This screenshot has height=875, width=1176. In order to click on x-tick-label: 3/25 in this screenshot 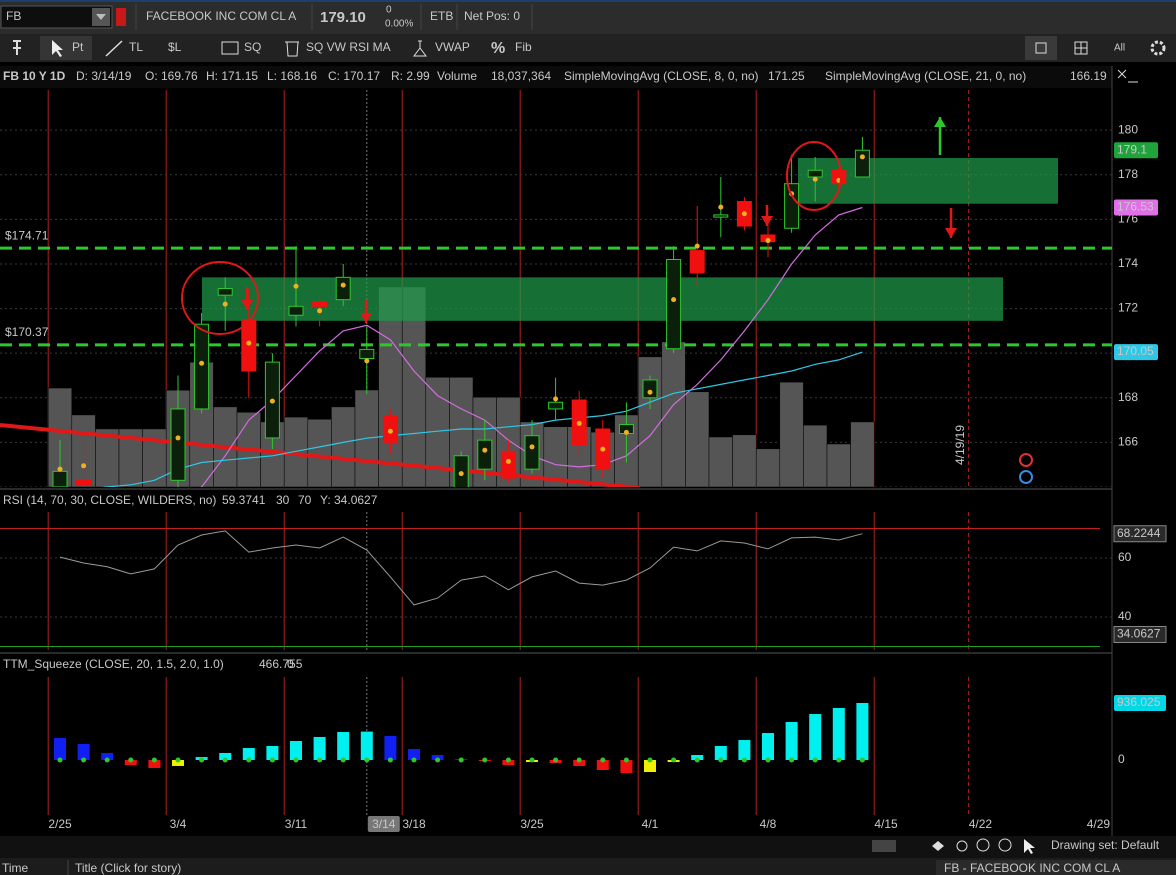, I will do `click(532, 824)`.